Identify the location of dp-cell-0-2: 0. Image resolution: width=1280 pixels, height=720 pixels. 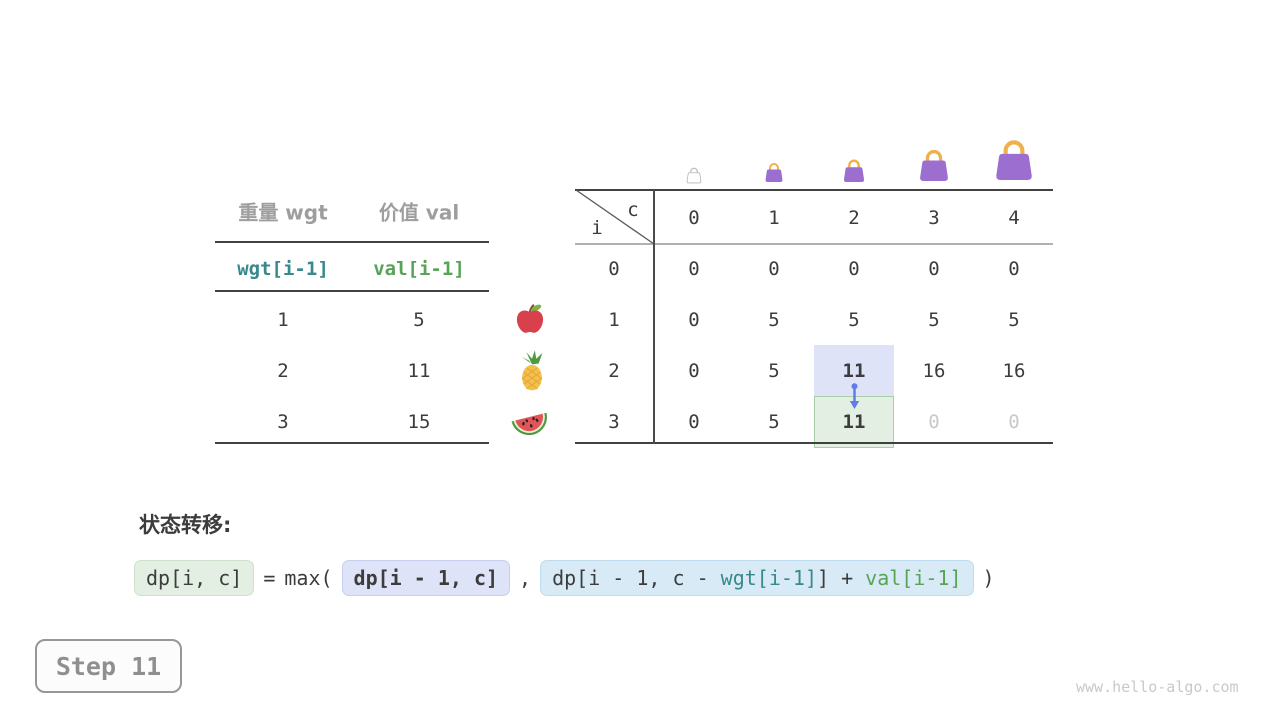
(854, 269).